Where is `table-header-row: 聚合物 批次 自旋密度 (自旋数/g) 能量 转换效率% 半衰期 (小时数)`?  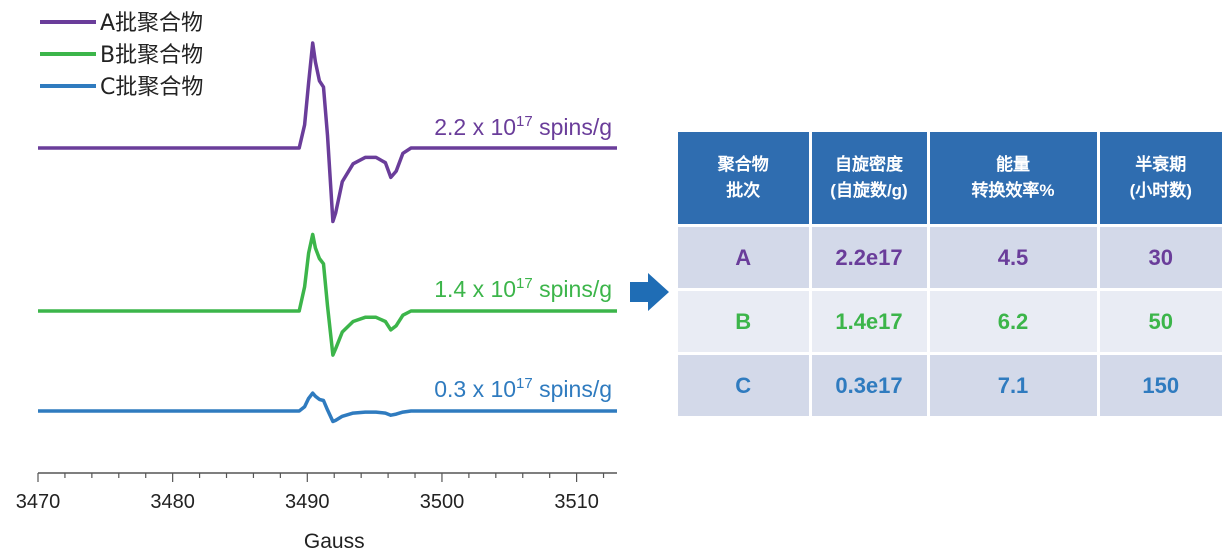 table-header-row: 聚合物 批次 自旋密度 (自旋数/g) 能量 转换效率% 半衰期 (小时数) is located at coordinates (950, 179).